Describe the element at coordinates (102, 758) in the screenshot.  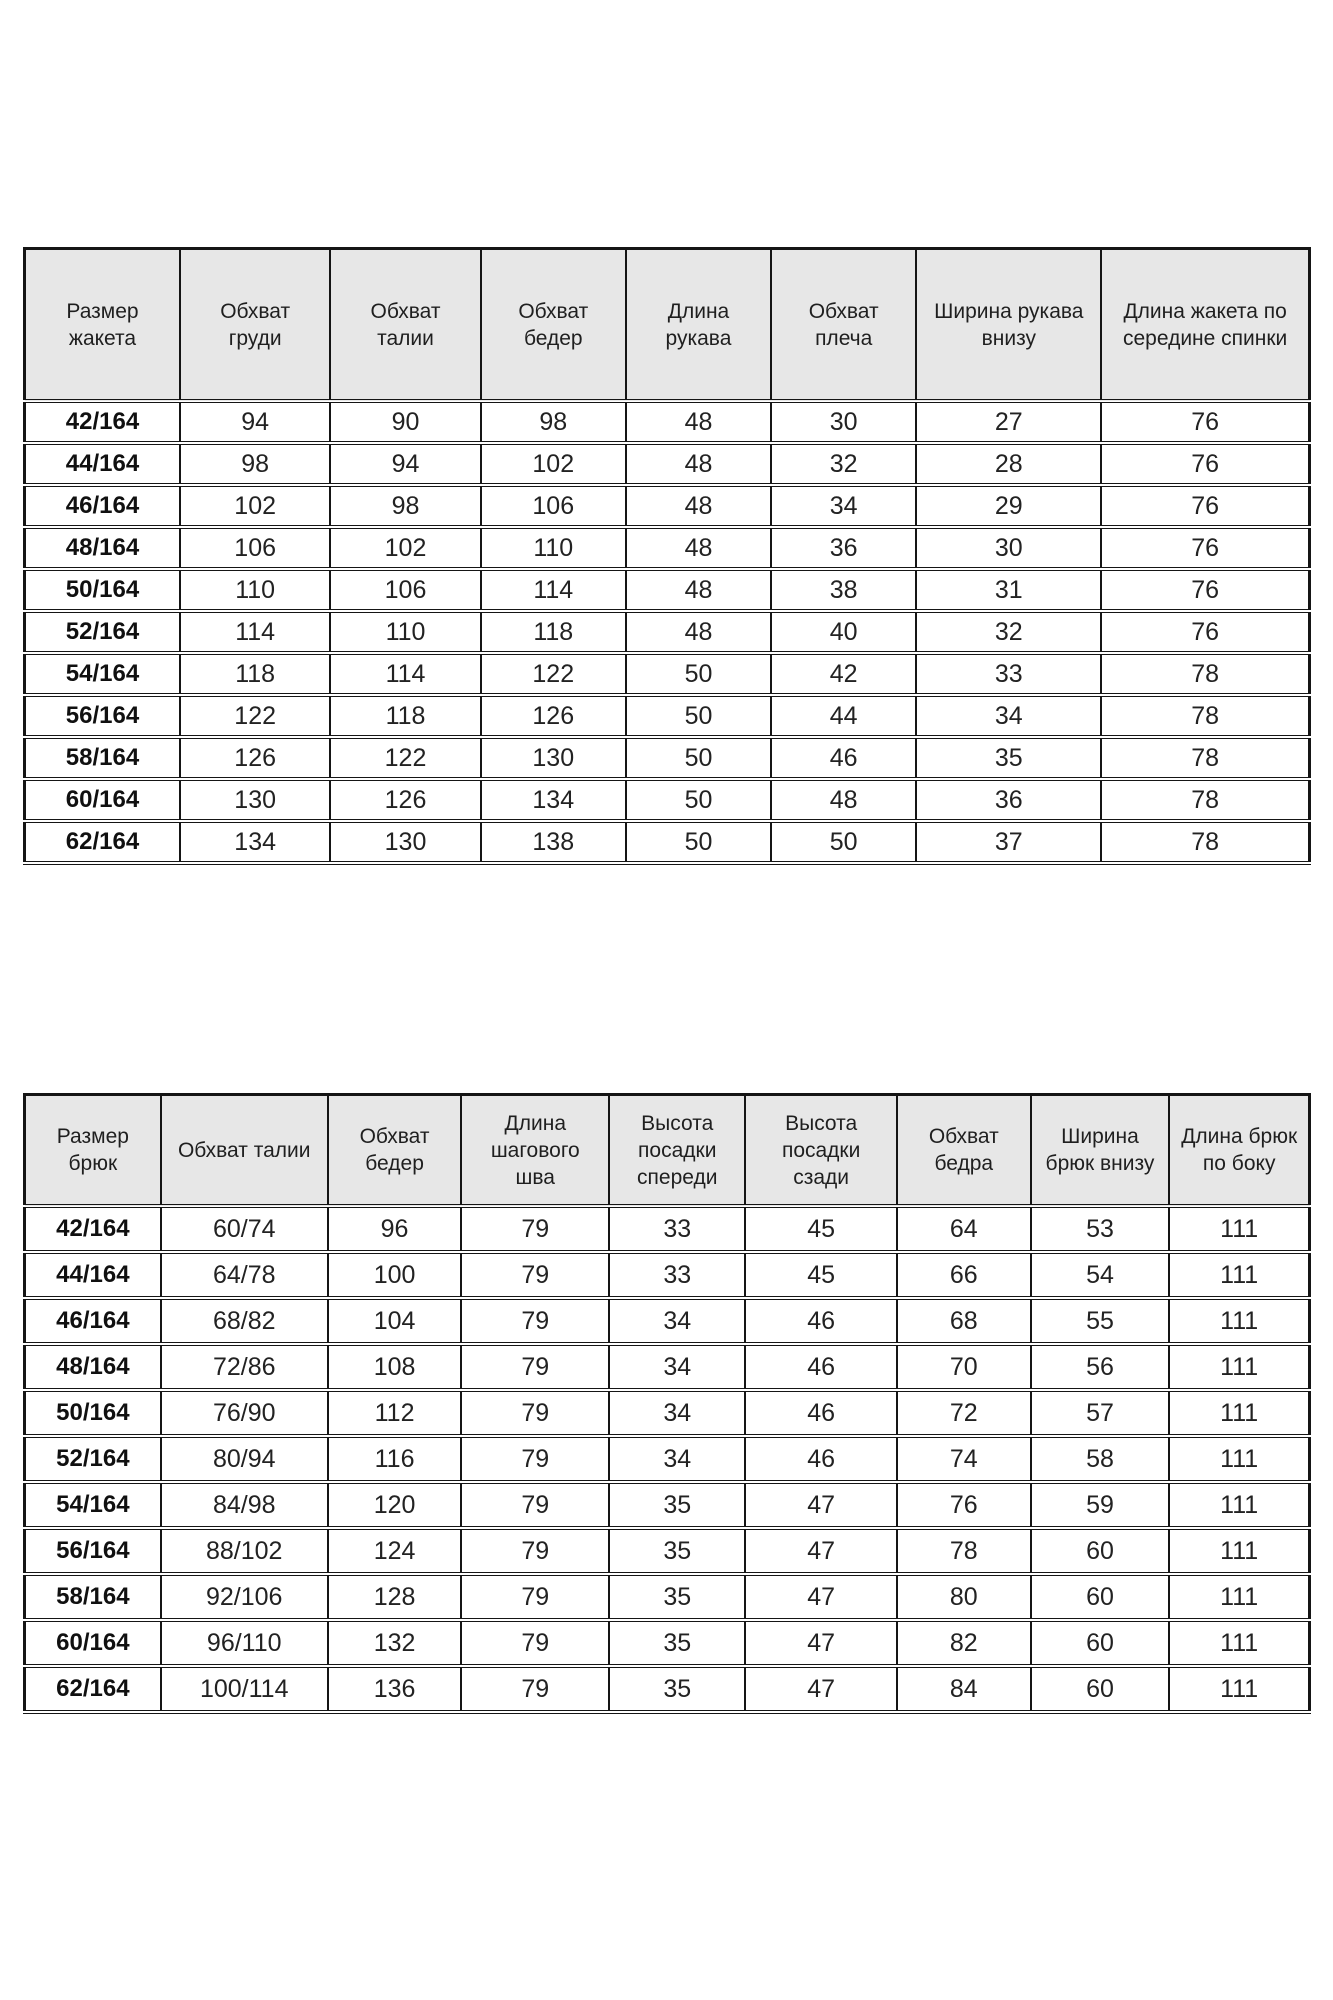
I see `size-cell: 58/164` at that location.